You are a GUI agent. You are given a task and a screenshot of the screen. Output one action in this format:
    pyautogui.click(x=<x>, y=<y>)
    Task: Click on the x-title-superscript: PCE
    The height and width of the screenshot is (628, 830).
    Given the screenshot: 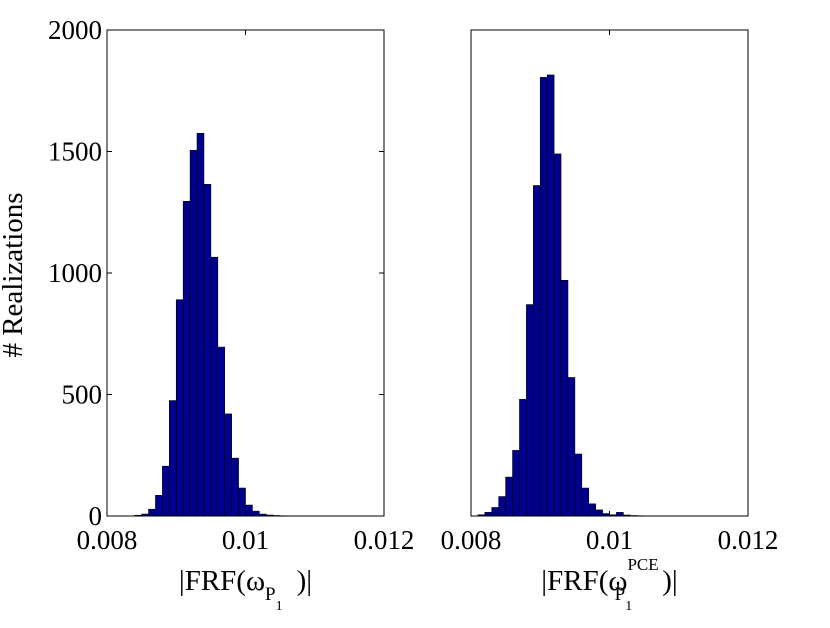 What is the action you would take?
    pyautogui.click(x=642, y=564)
    